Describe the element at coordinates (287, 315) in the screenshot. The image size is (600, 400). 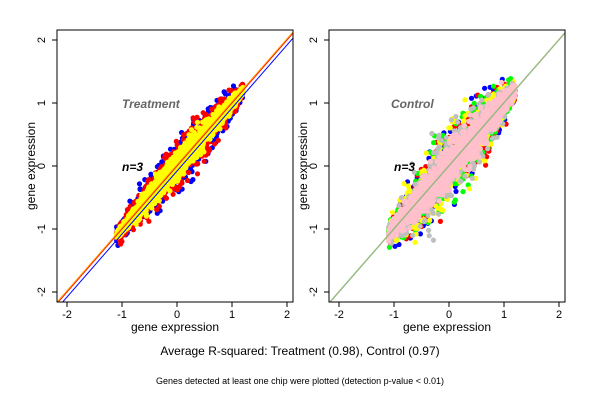
I see `x-tick-label: 2` at that location.